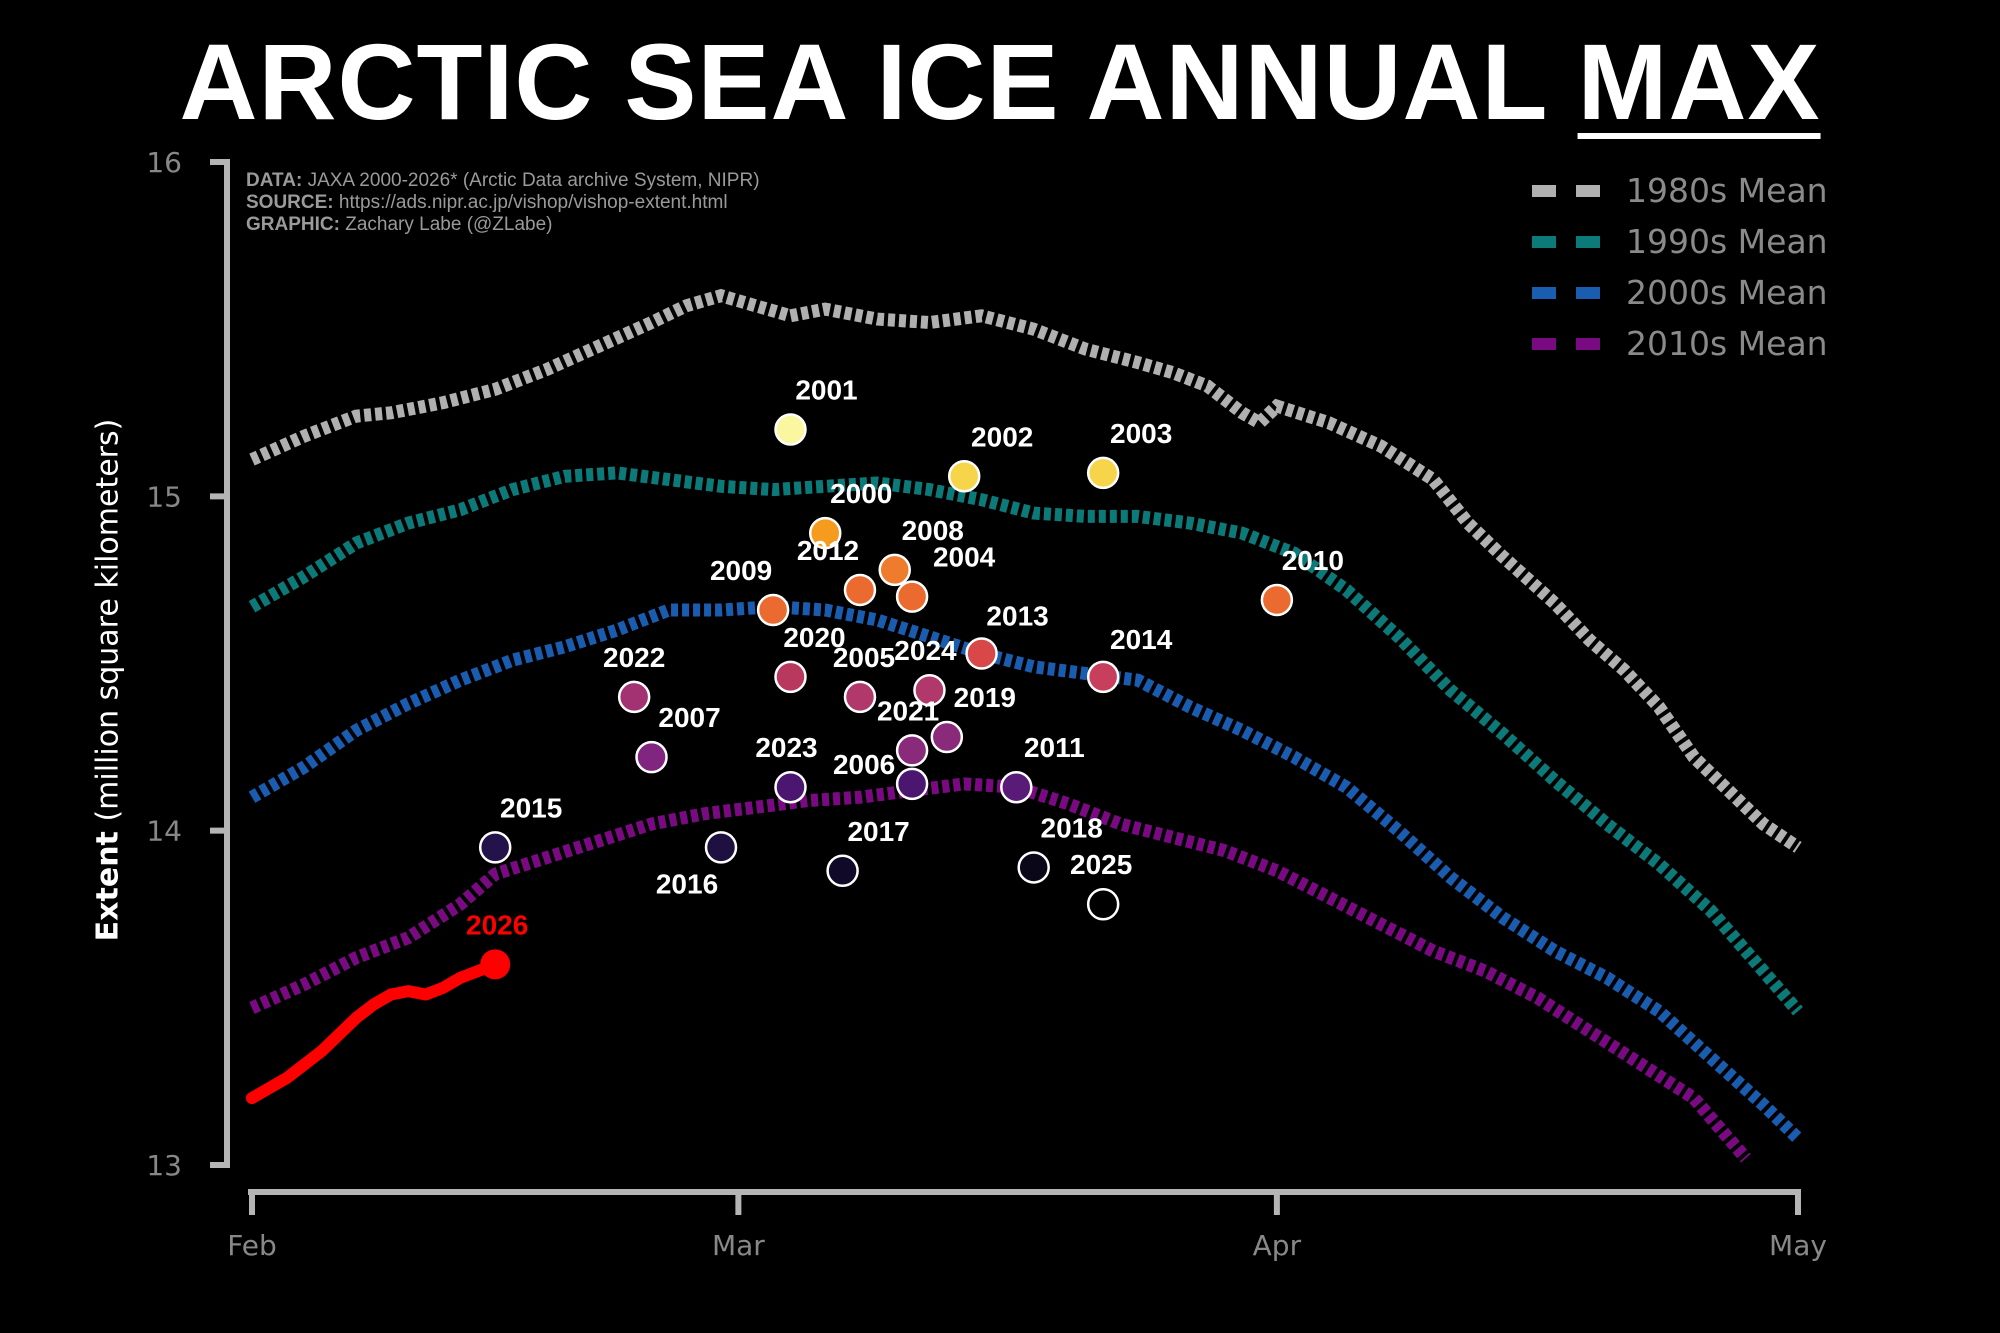 Image resolution: width=2000 pixels, height=1333 pixels. I want to click on y-tick-label: 16, so click(164, 162).